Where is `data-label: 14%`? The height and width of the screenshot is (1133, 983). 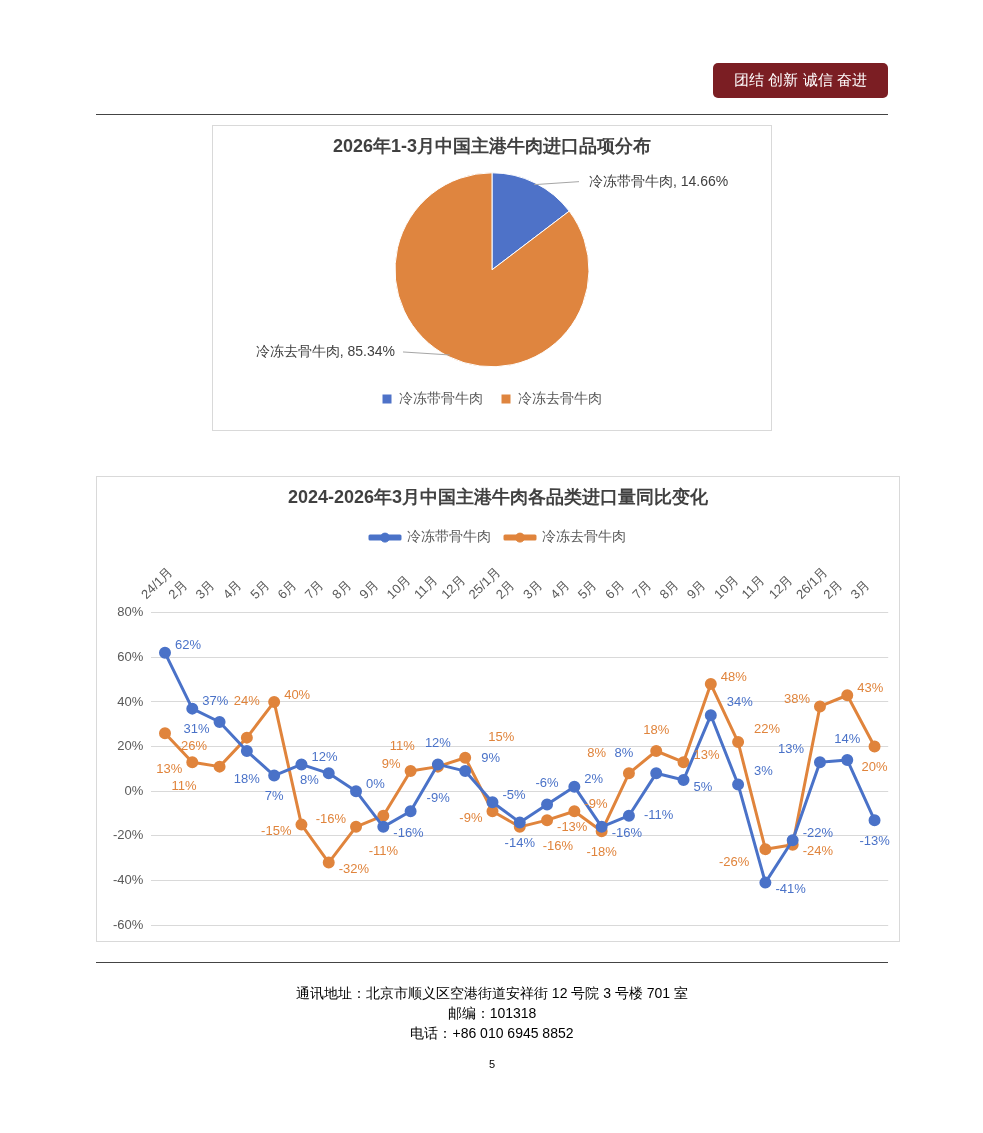 data-label: 14% is located at coordinates (847, 738).